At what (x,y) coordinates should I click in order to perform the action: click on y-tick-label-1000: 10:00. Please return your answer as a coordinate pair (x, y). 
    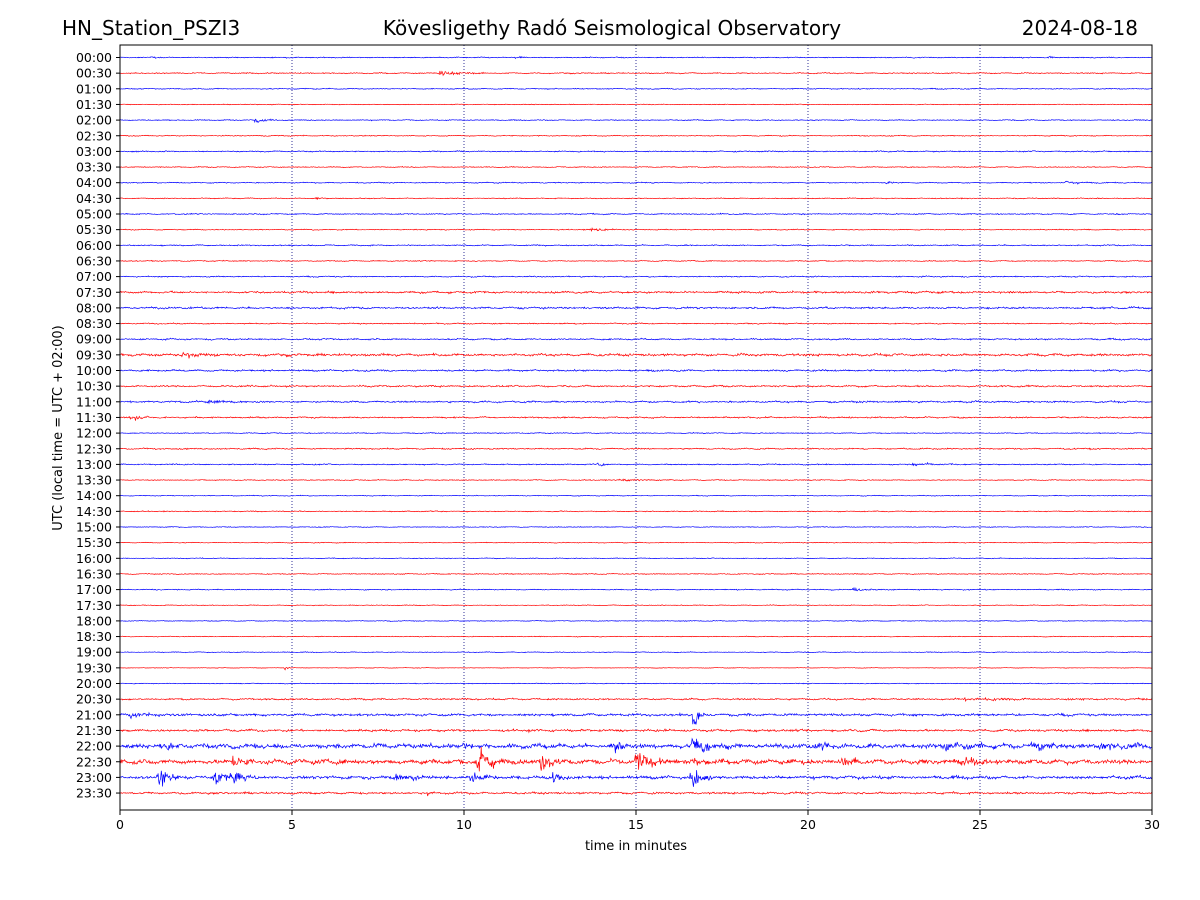
    Looking at the image, I should click on (94, 370).